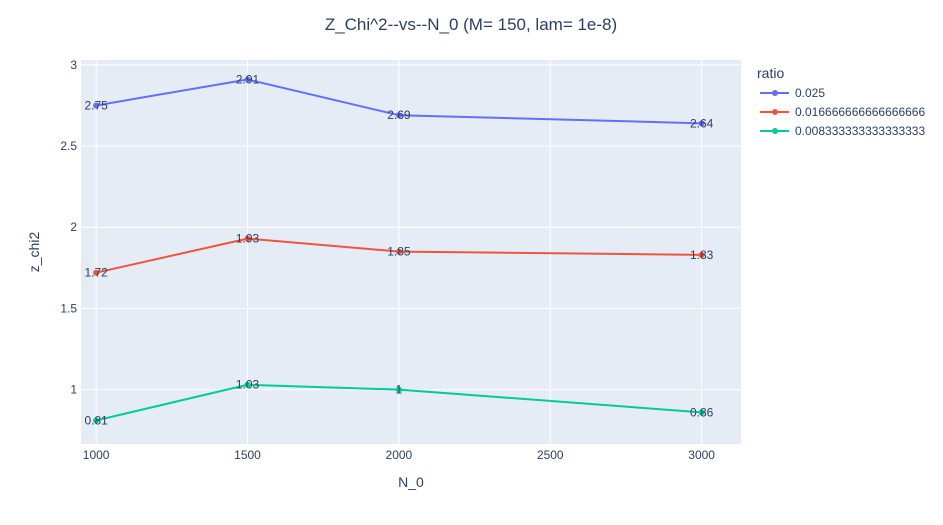 Image resolution: width=943 pixels, height=525 pixels. Describe the element at coordinates (68, 146) in the screenshot. I see `y-tick-label: 2.5` at that location.